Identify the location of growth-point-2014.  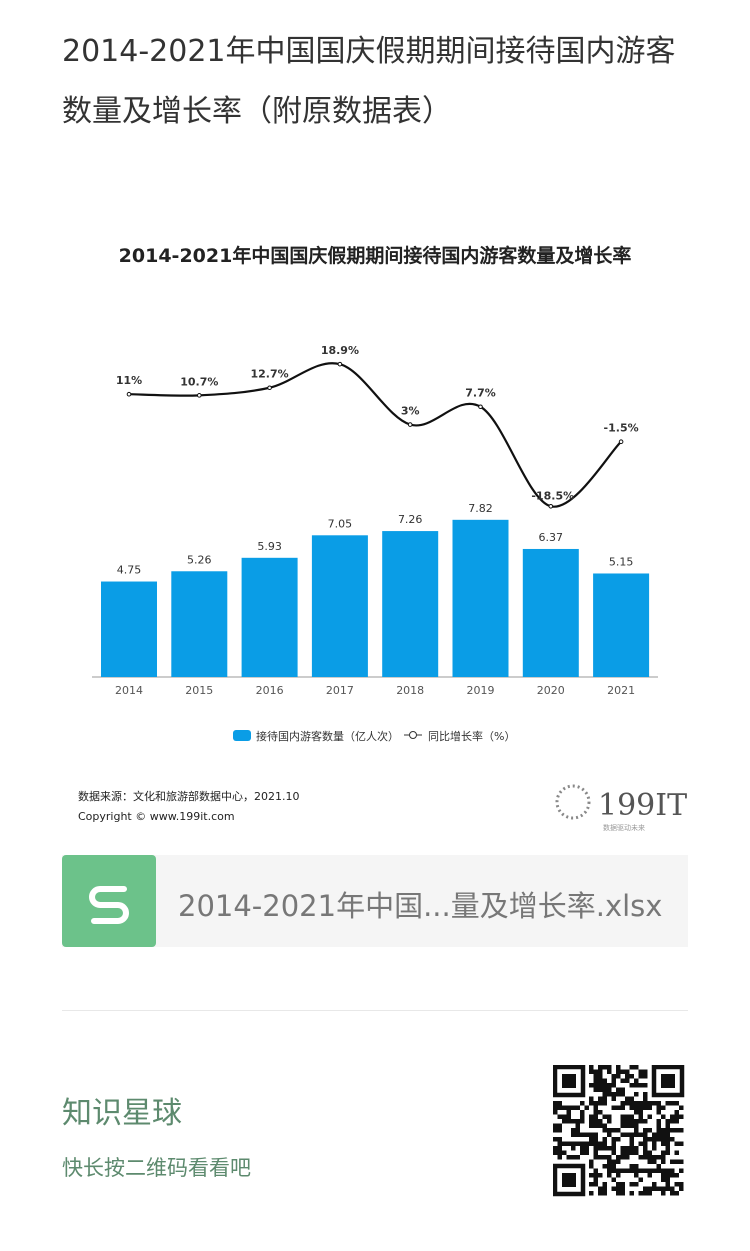
(129, 394).